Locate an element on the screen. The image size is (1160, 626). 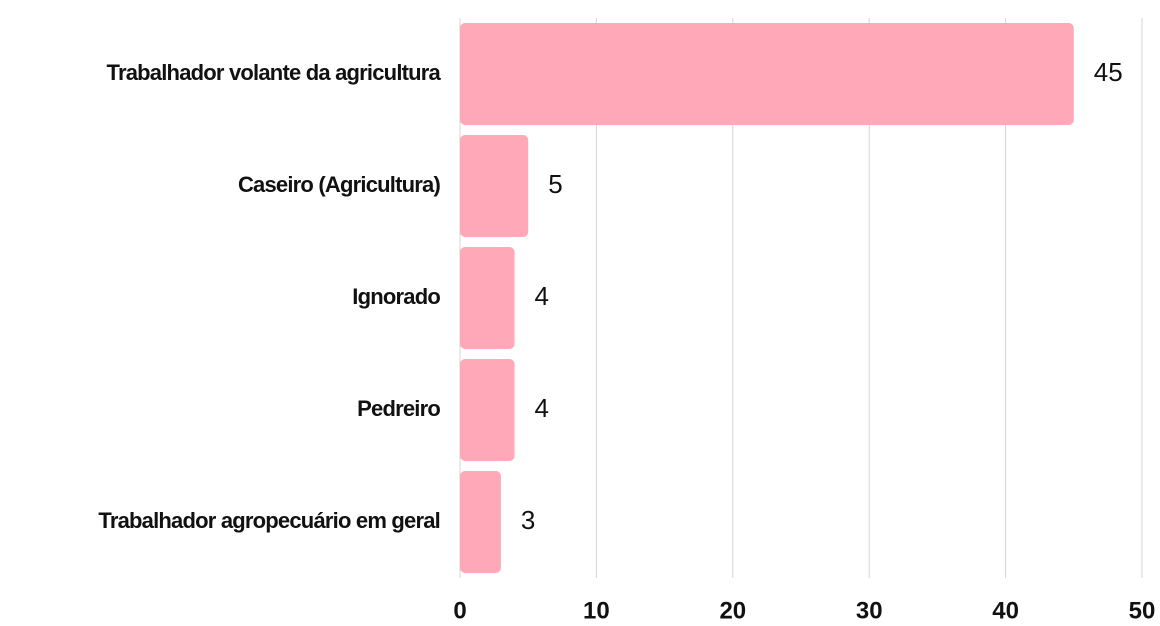
x-tick-label: 0 is located at coordinates (459, 610).